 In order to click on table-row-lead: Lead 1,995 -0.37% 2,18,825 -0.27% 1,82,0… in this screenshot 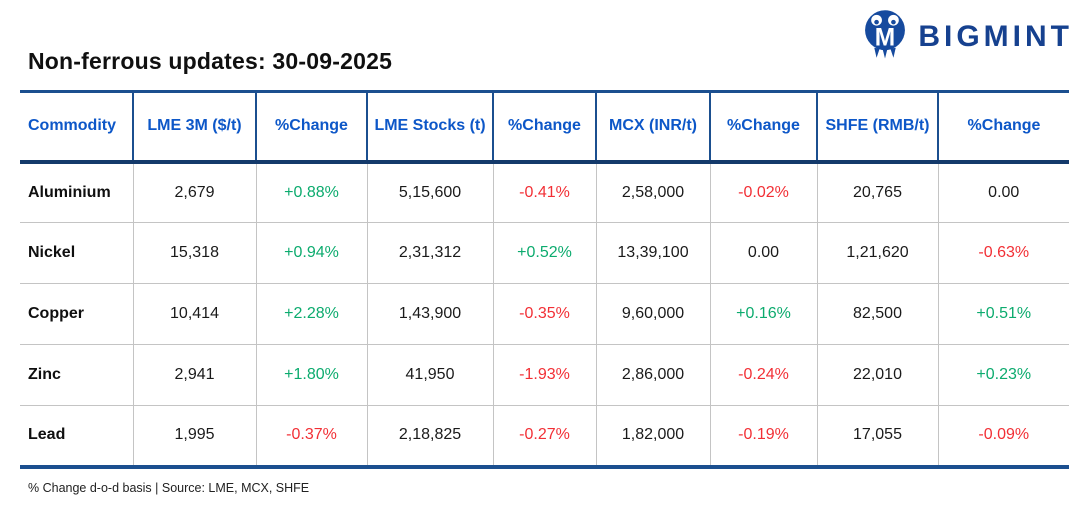, I will do `click(544, 436)`.